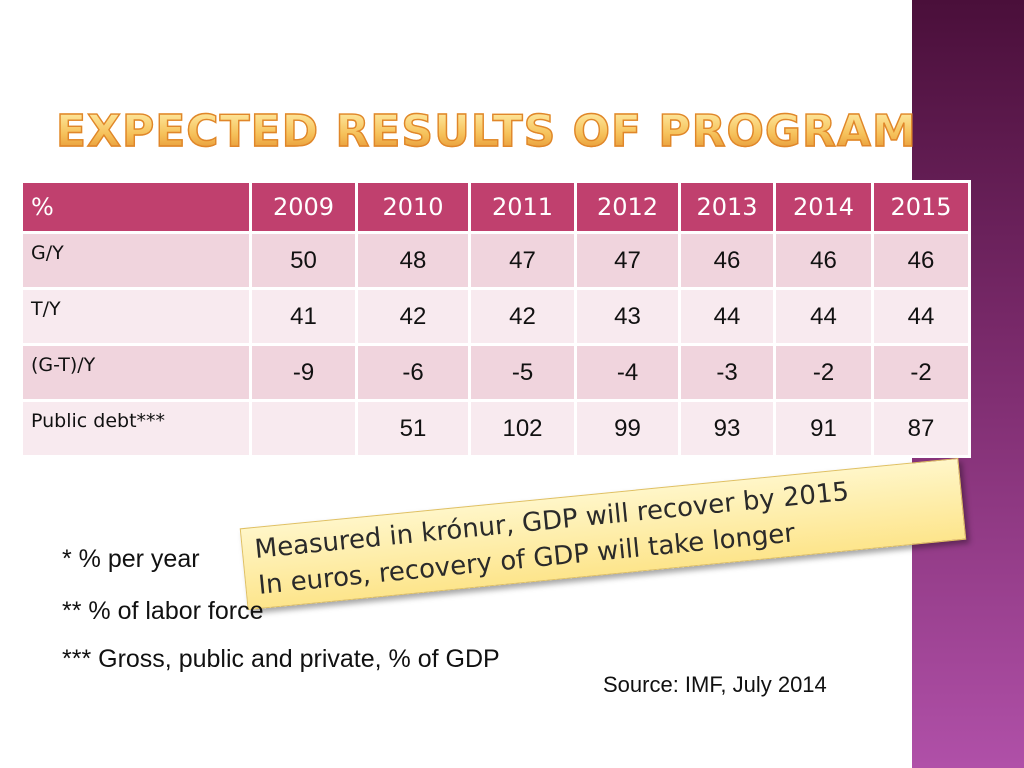 Image resolution: width=1024 pixels, height=768 pixels. Describe the element at coordinates (627, 372) in the screenshot. I see `table-cell: -4` at that location.